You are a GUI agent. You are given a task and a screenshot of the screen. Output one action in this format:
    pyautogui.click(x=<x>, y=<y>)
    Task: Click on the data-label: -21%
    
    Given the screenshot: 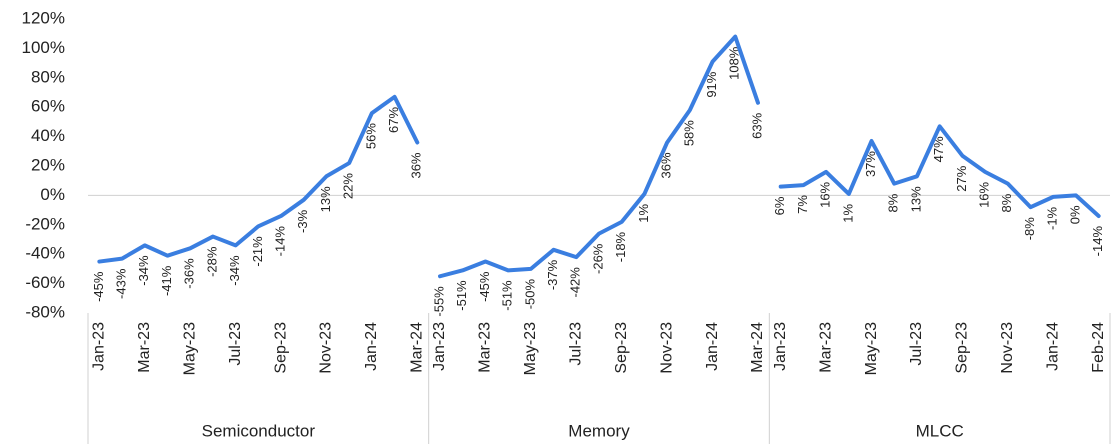 What is the action you would take?
    pyautogui.click(x=257, y=251)
    